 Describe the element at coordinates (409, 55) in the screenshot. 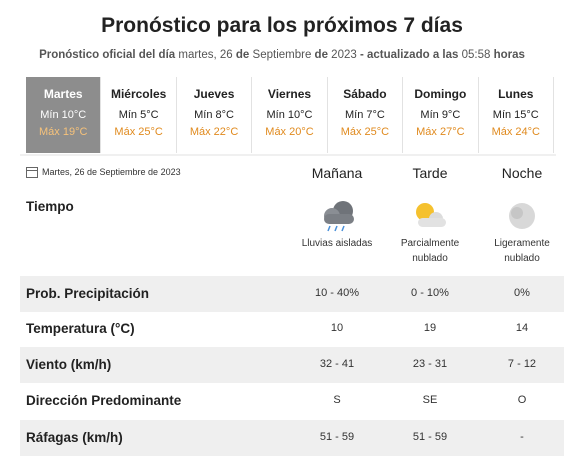

I see `subtitle-part: - actualizado a las` at that location.